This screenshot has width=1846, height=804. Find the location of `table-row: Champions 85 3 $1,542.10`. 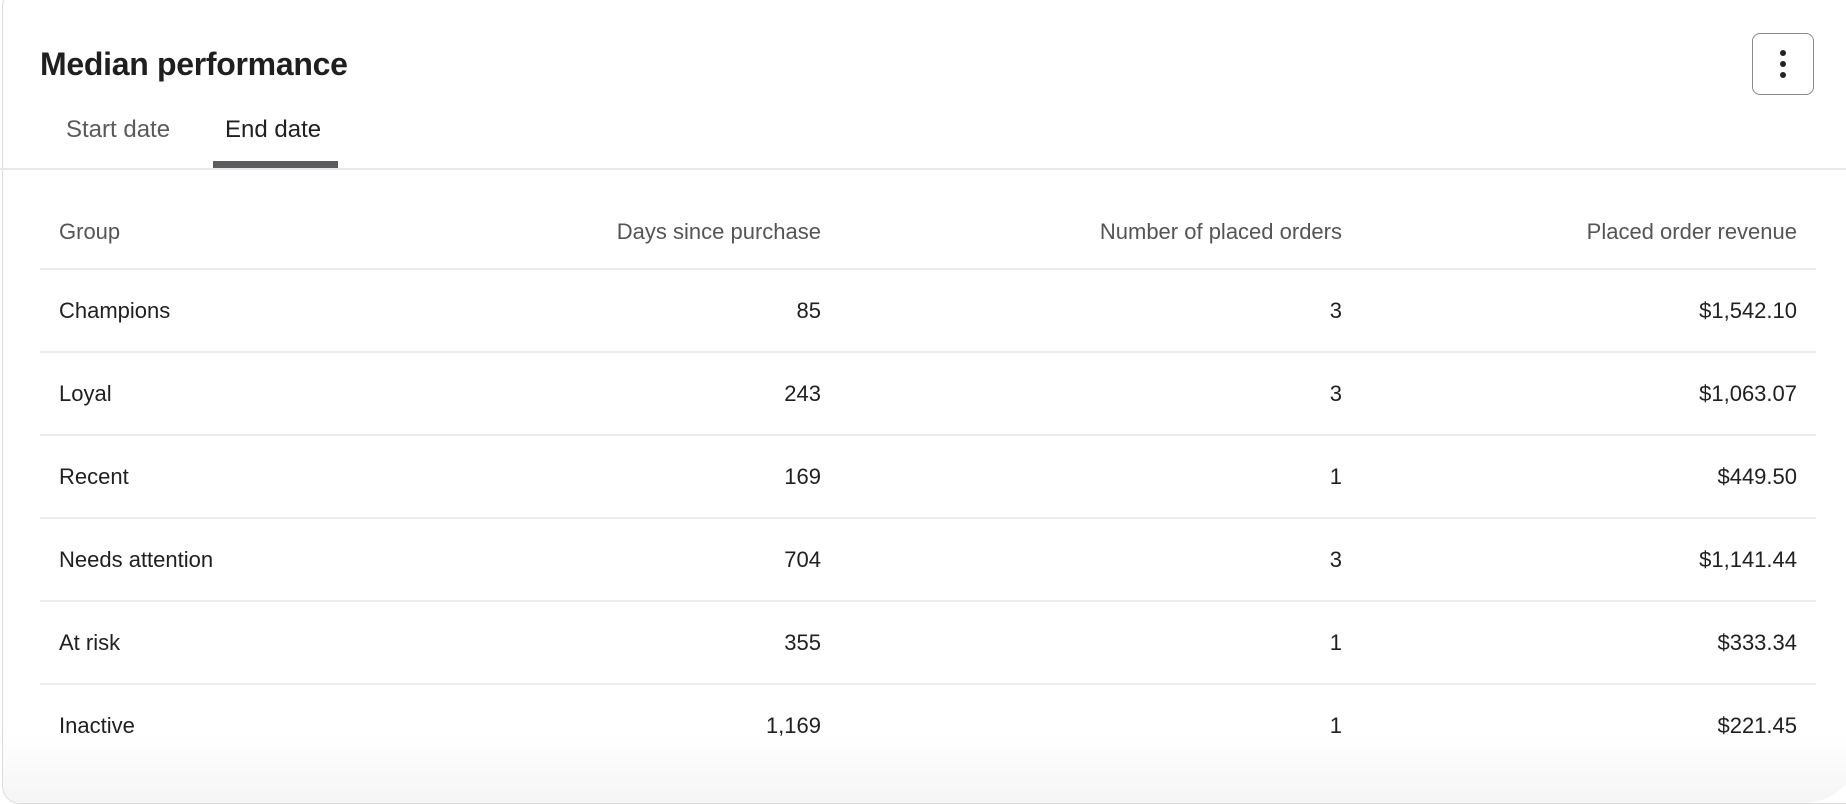

table-row: Champions 85 3 $1,542.10 is located at coordinates (928, 311).